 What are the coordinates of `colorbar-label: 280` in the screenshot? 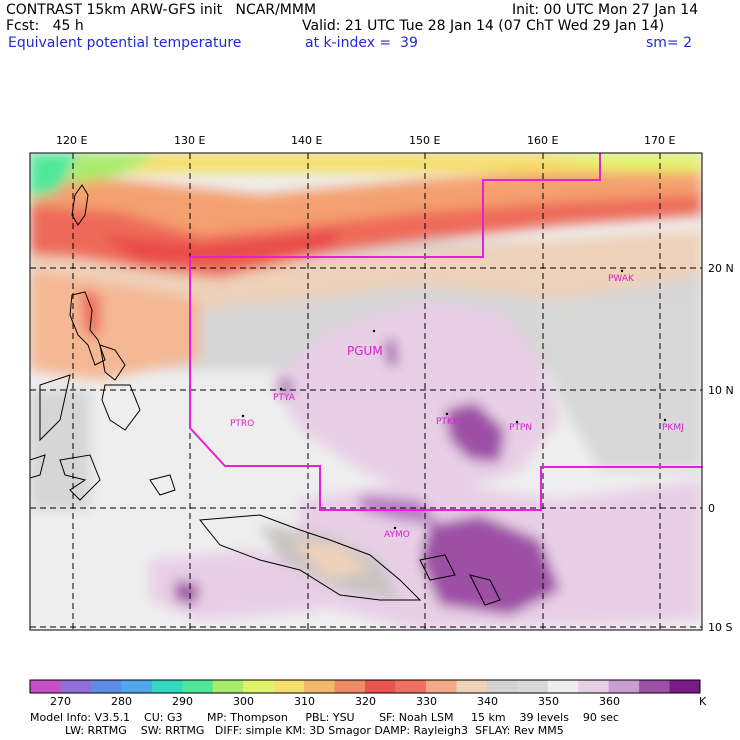 It's located at (121, 701).